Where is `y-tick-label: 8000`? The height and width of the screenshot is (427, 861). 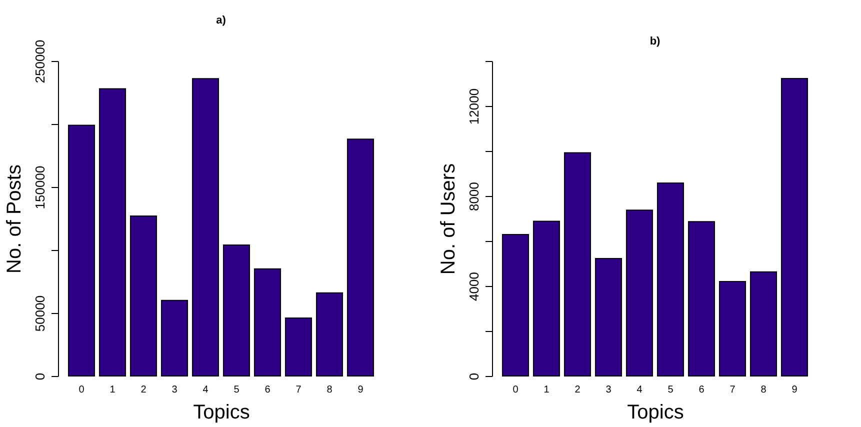
y-tick-label: 8000 is located at coordinates (474, 196).